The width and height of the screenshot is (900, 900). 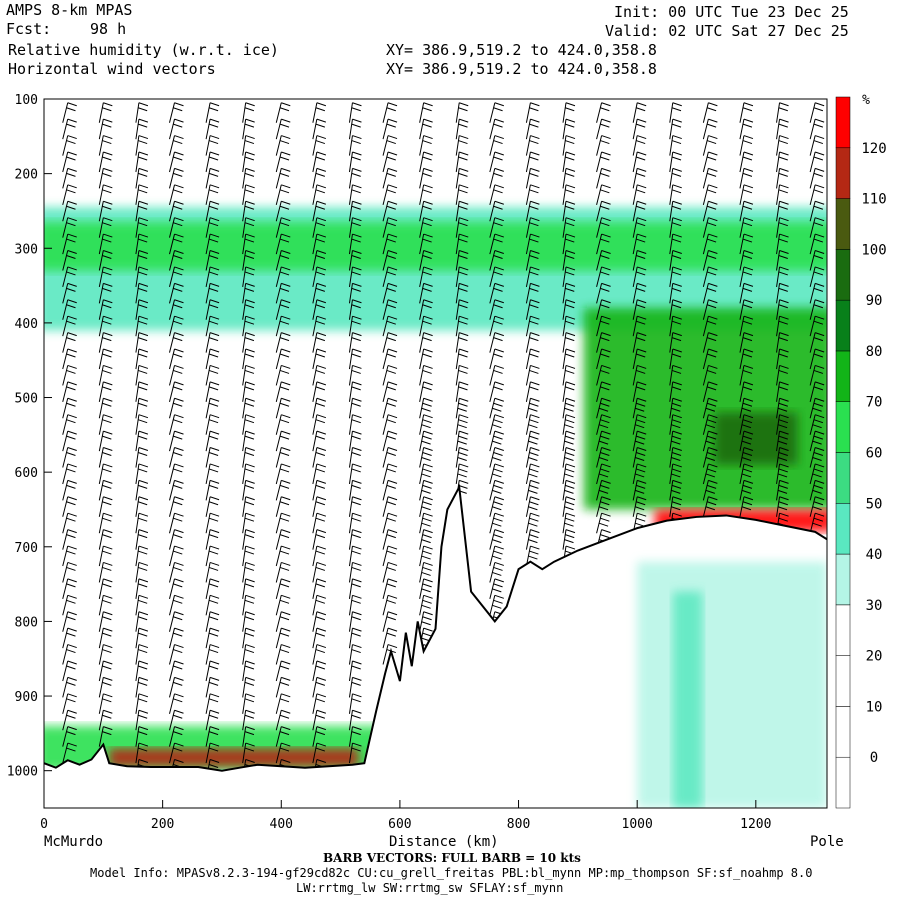 What do you see at coordinates (843, 427) in the screenshot?
I see `colorbar-segment` at bounding box center [843, 427].